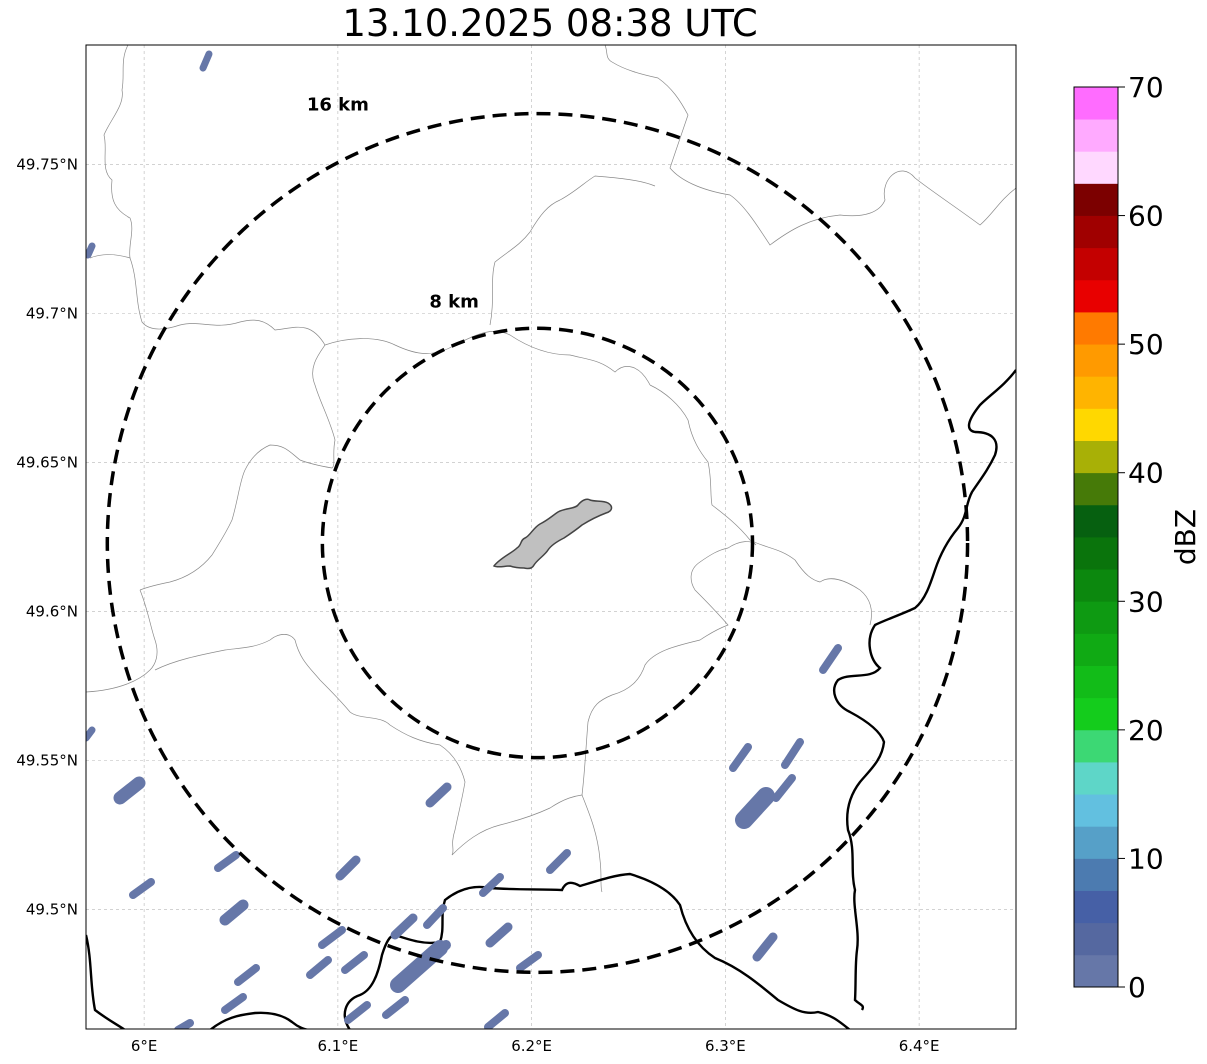  I want to click on lat-tick-label: 49.75°N, so click(47, 164).